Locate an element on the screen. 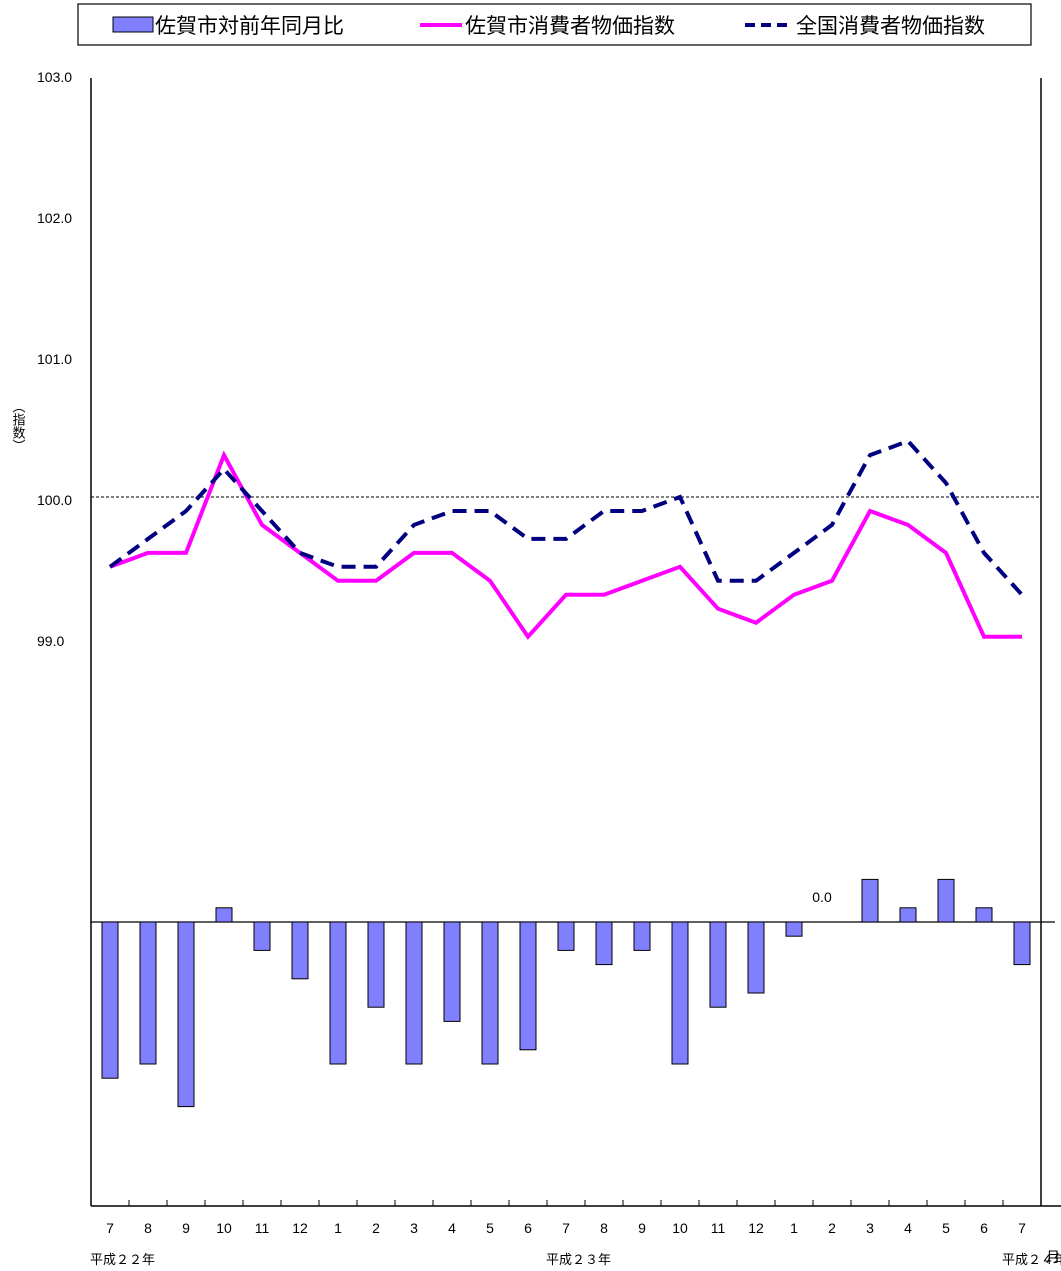  line-saga-cpi is located at coordinates (565, 545).